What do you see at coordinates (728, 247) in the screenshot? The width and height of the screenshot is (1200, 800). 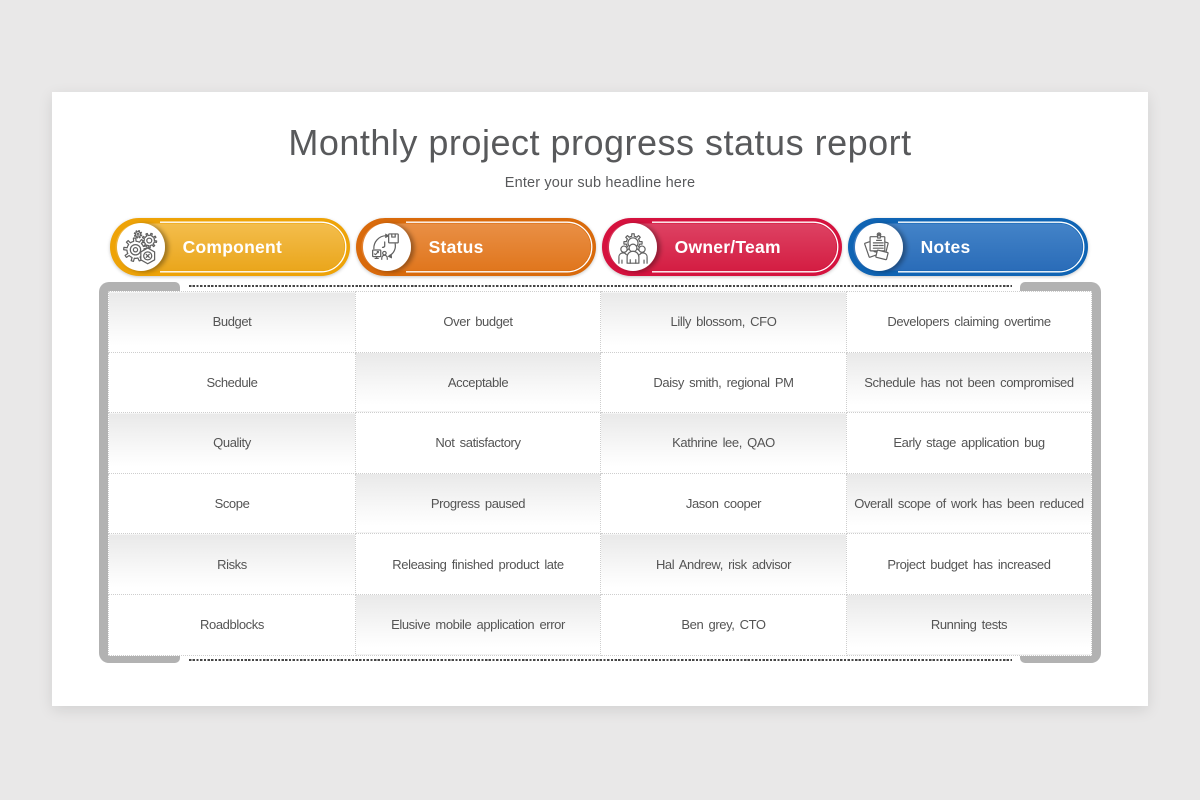 I see `svg-text: Owner/Team` at bounding box center [728, 247].